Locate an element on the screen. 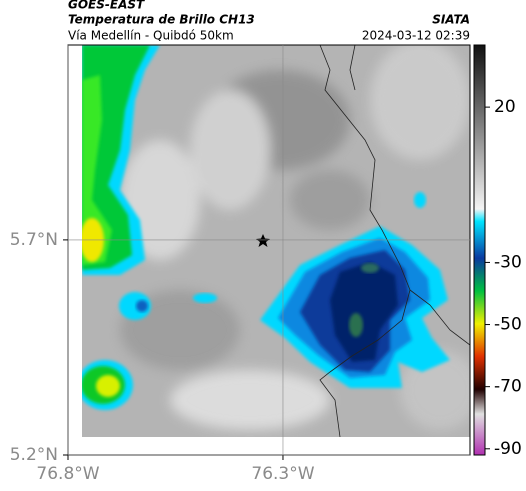  city-marker is located at coordinates (263, 240).